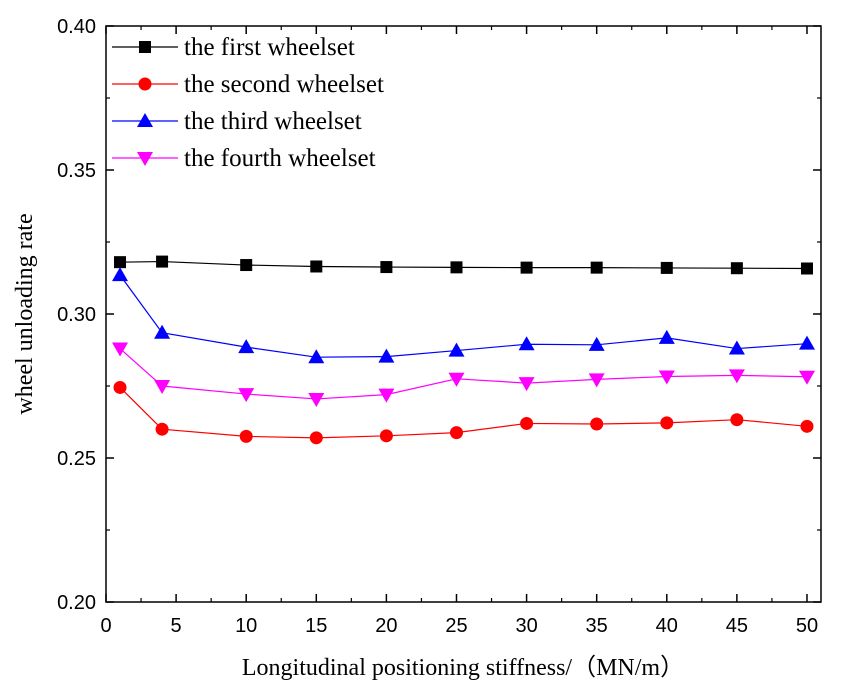 The width and height of the screenshot is (842, 688). I want to click on y-axis-title: wheel unloading rate, so click(25, 313).